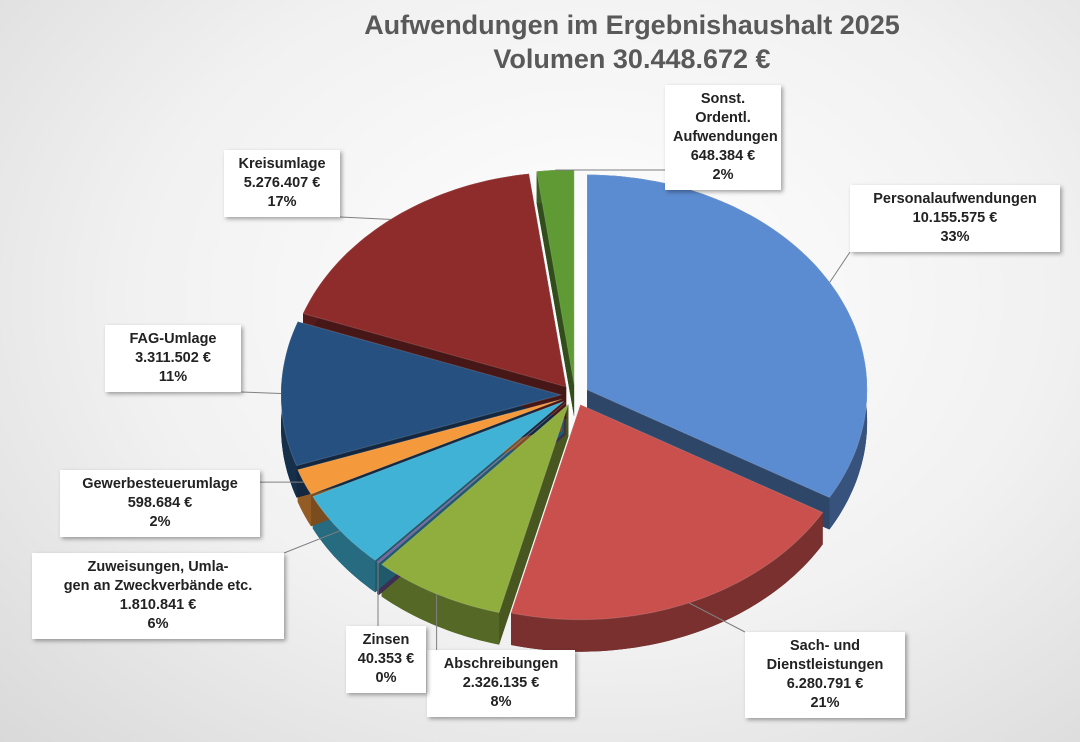 The image size is (1080, 742). I want to click on label-value: 3.311.502 €, so click(173, 358).